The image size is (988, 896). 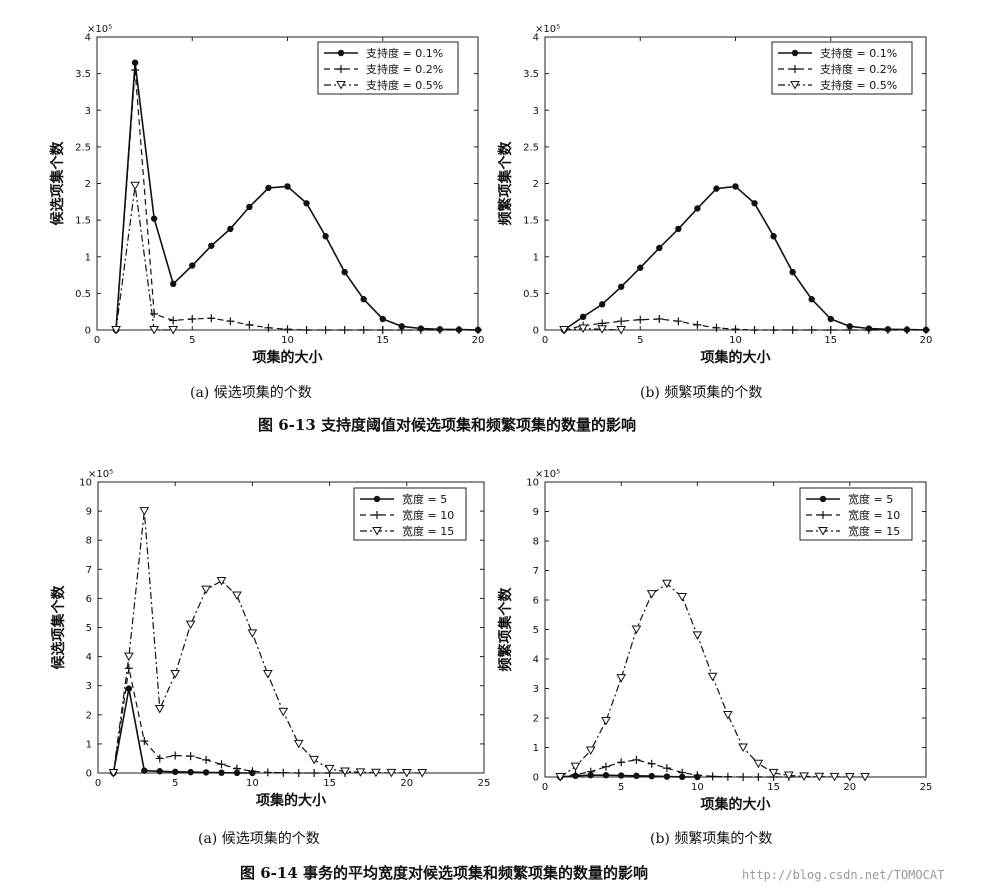 What do you see at coordinates (842, 68) in the screenshot?
I see `legend: 支持度 = 0.1% 支持度 = 0.2% 支持度 = 0.5%` at bounding box center [842, 68].